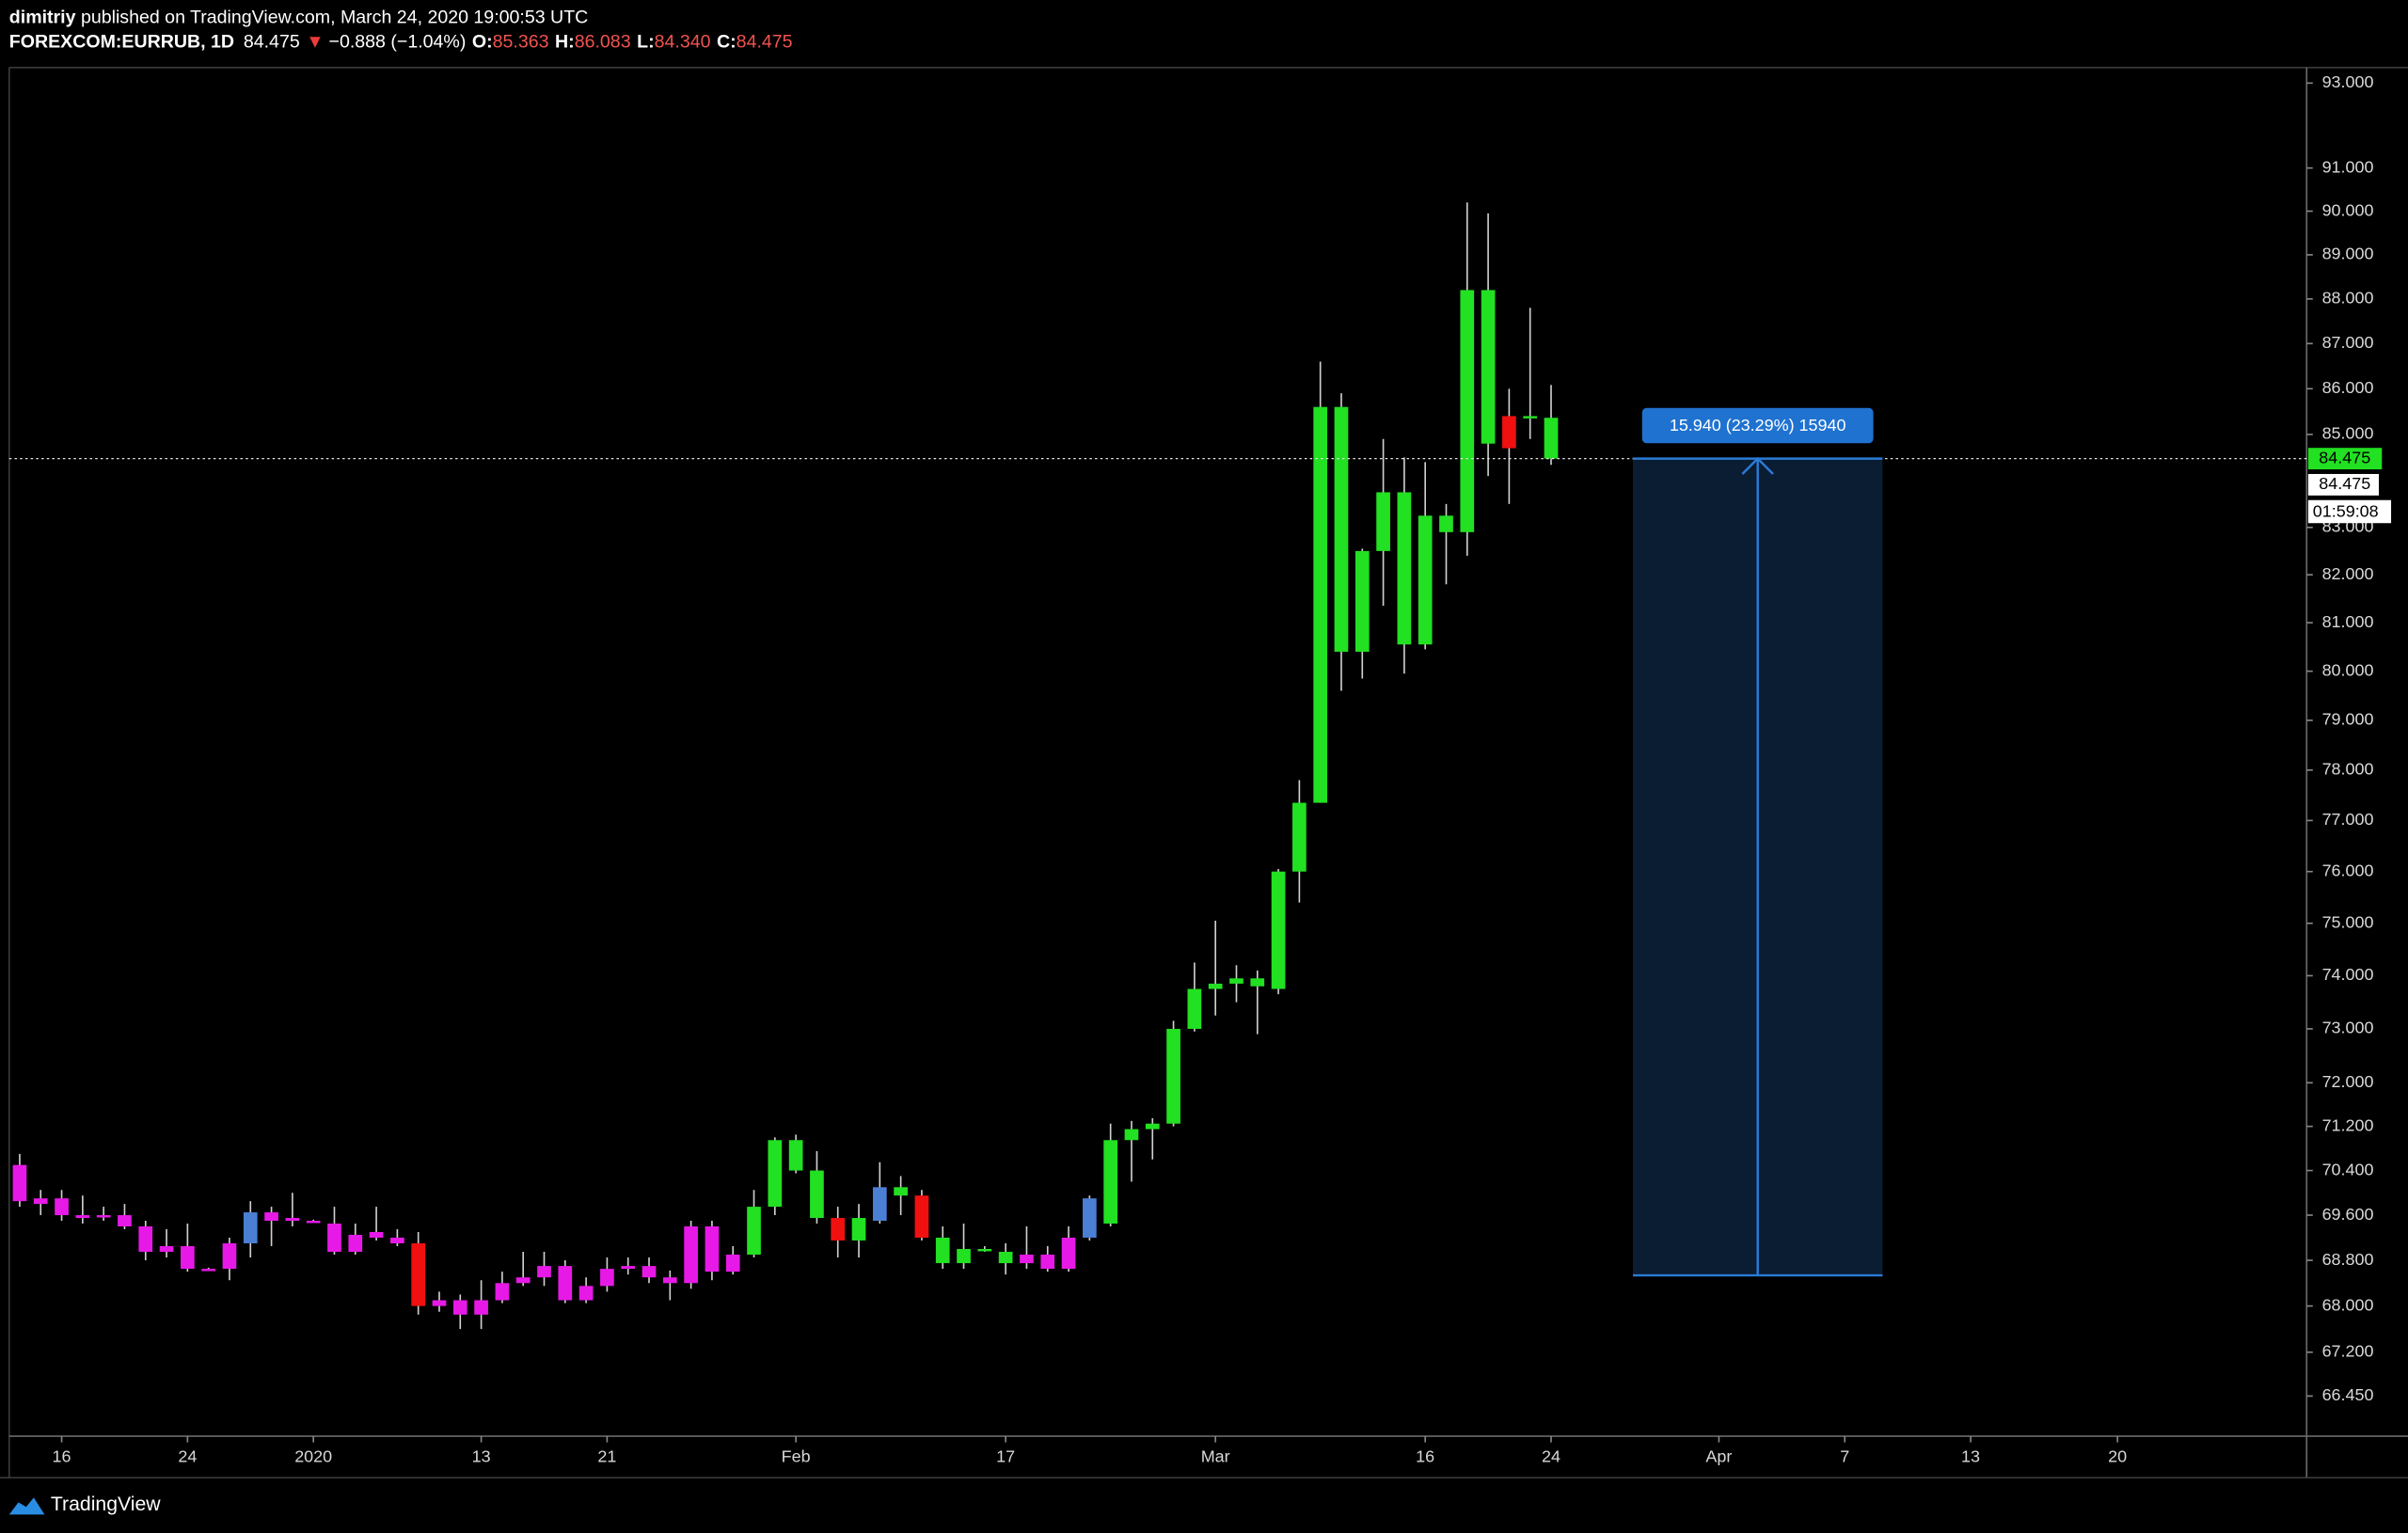 The height and width of the screenshot is (1533, 2408). Describe the element at coordinates (2348, 254) in the screenshot. I see `y-tick-label: 89.000` at that location.